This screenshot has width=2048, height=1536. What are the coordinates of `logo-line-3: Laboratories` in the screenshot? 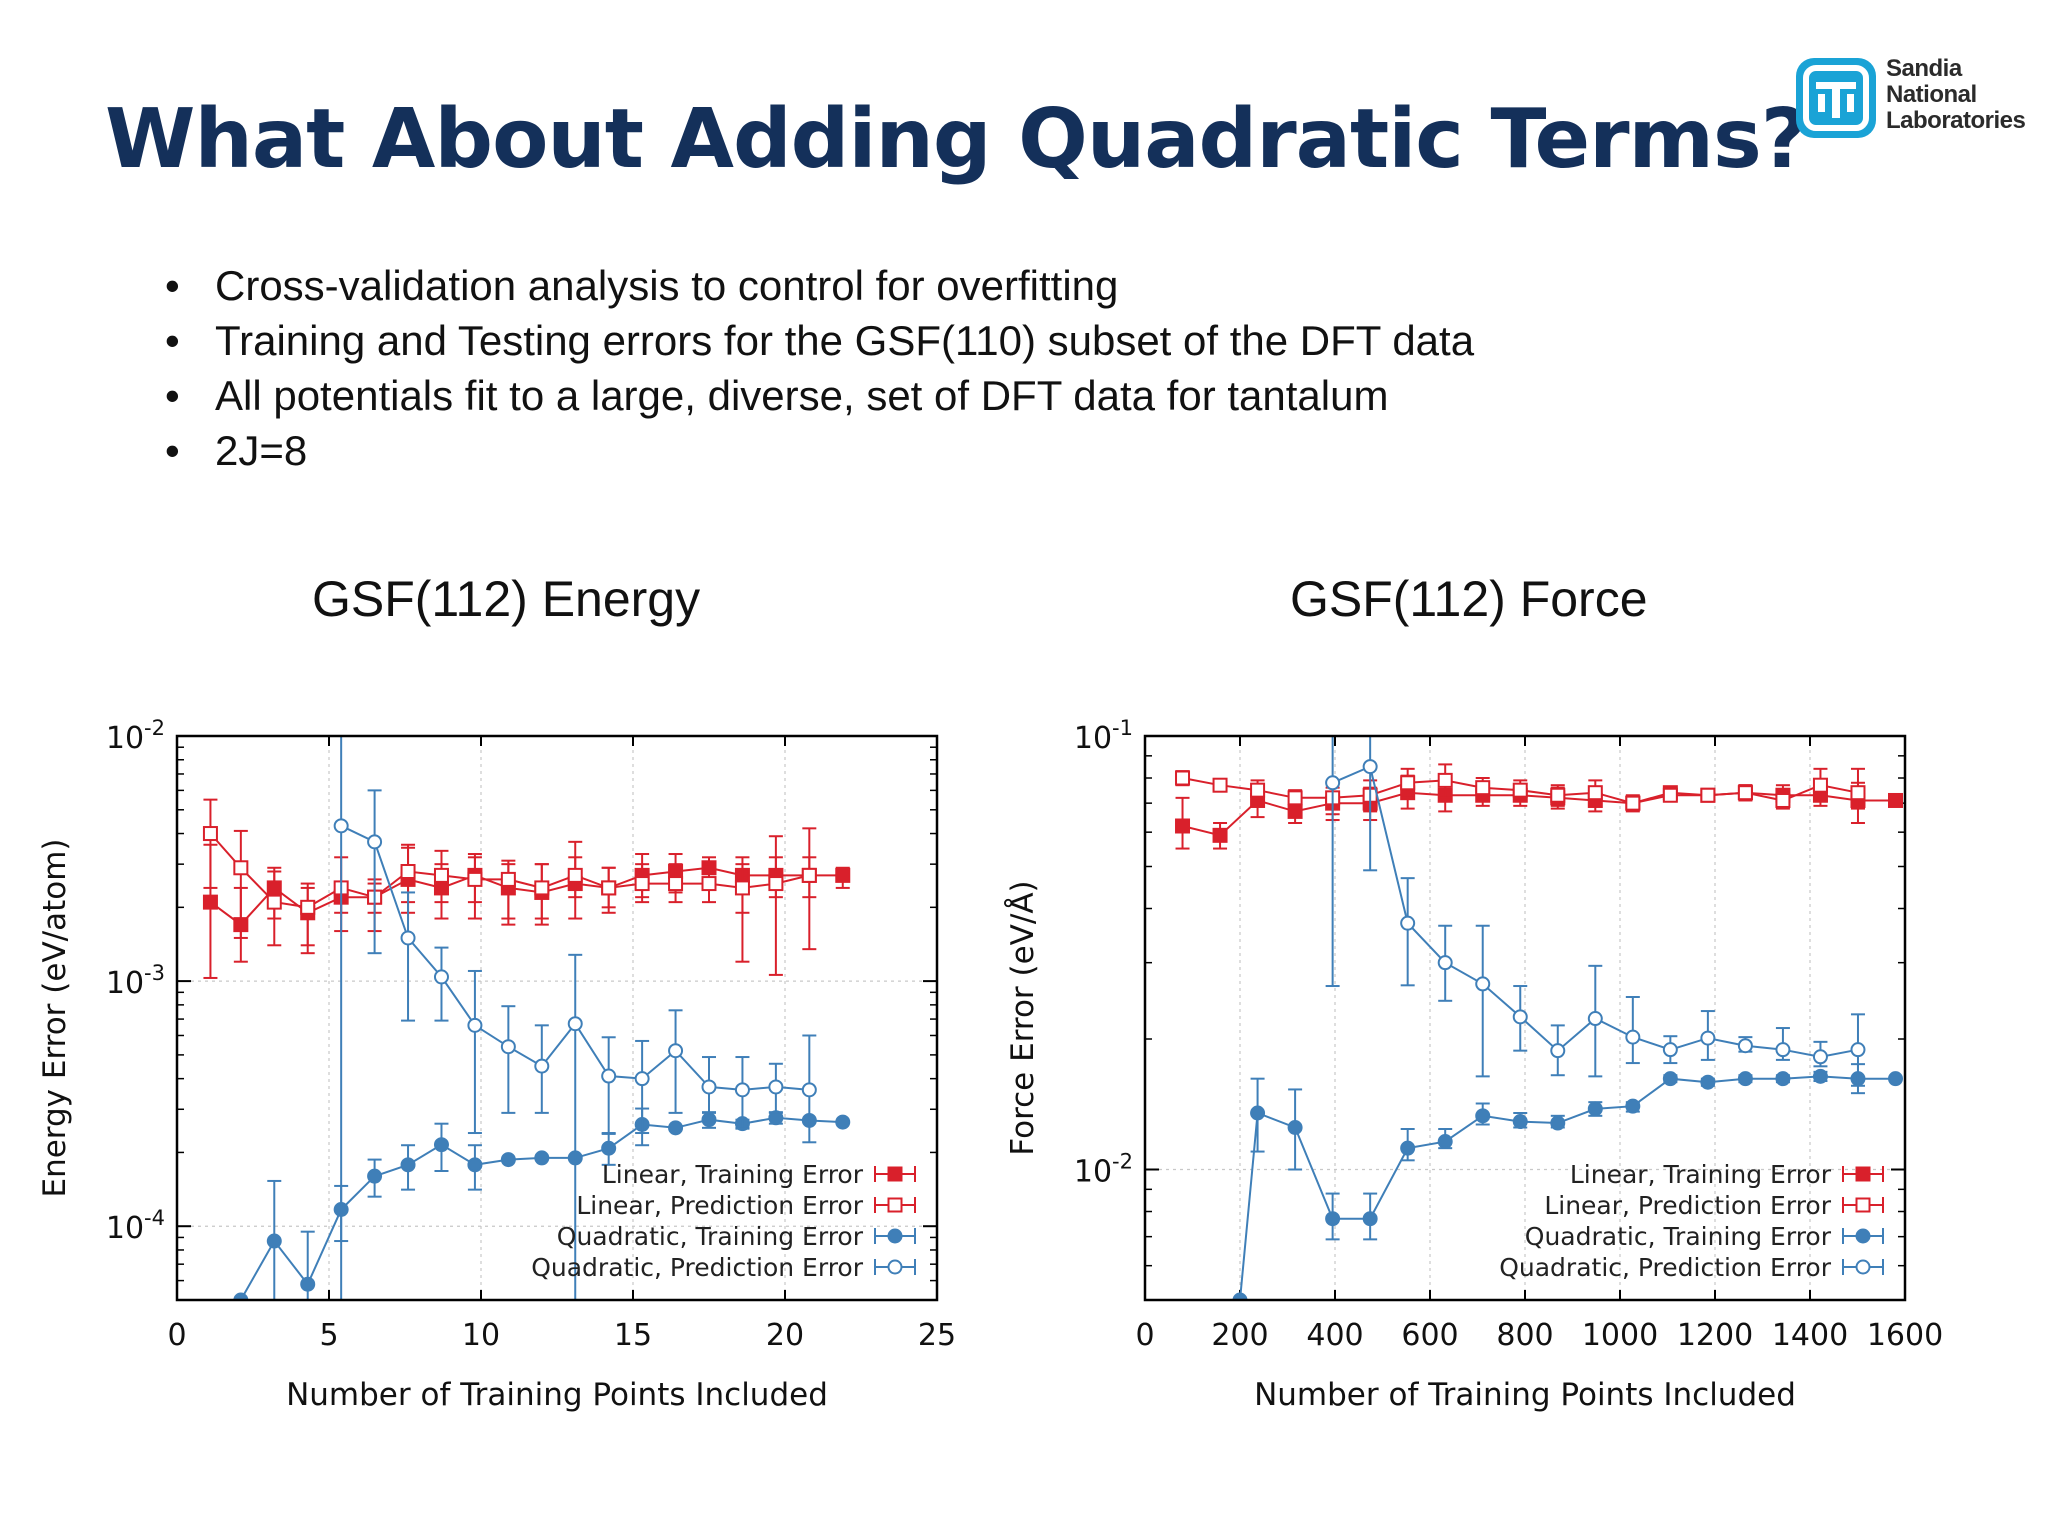 It's located at (1956, 120).